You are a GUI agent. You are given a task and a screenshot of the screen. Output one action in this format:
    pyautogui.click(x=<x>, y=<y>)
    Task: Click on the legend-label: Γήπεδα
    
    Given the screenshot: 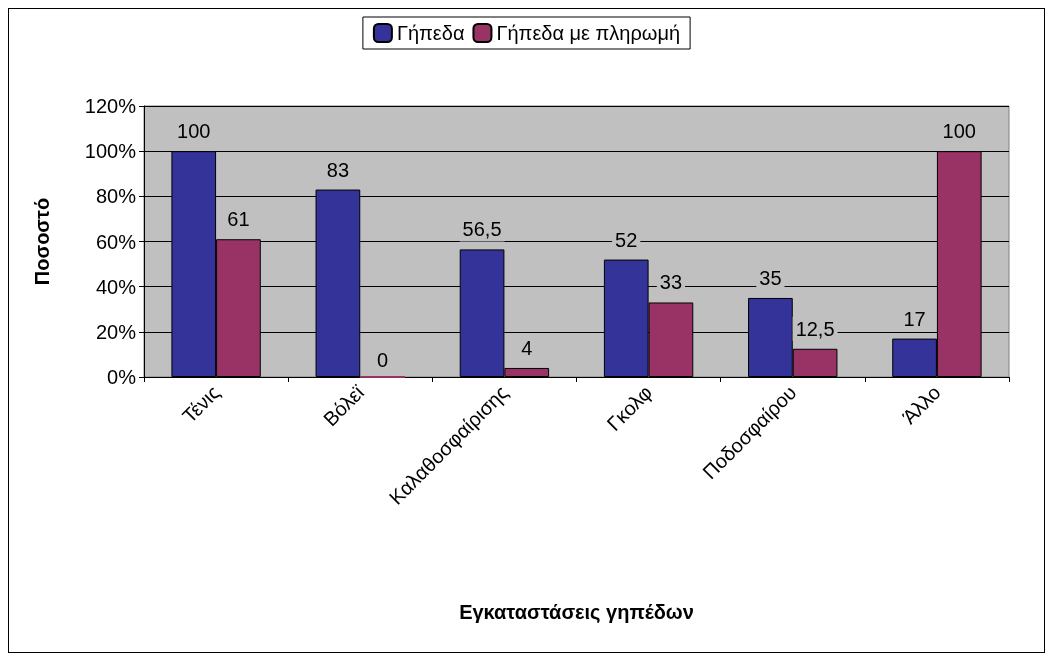 What is the action you would take?
    pyautogui.click(x=430, y=33)
    